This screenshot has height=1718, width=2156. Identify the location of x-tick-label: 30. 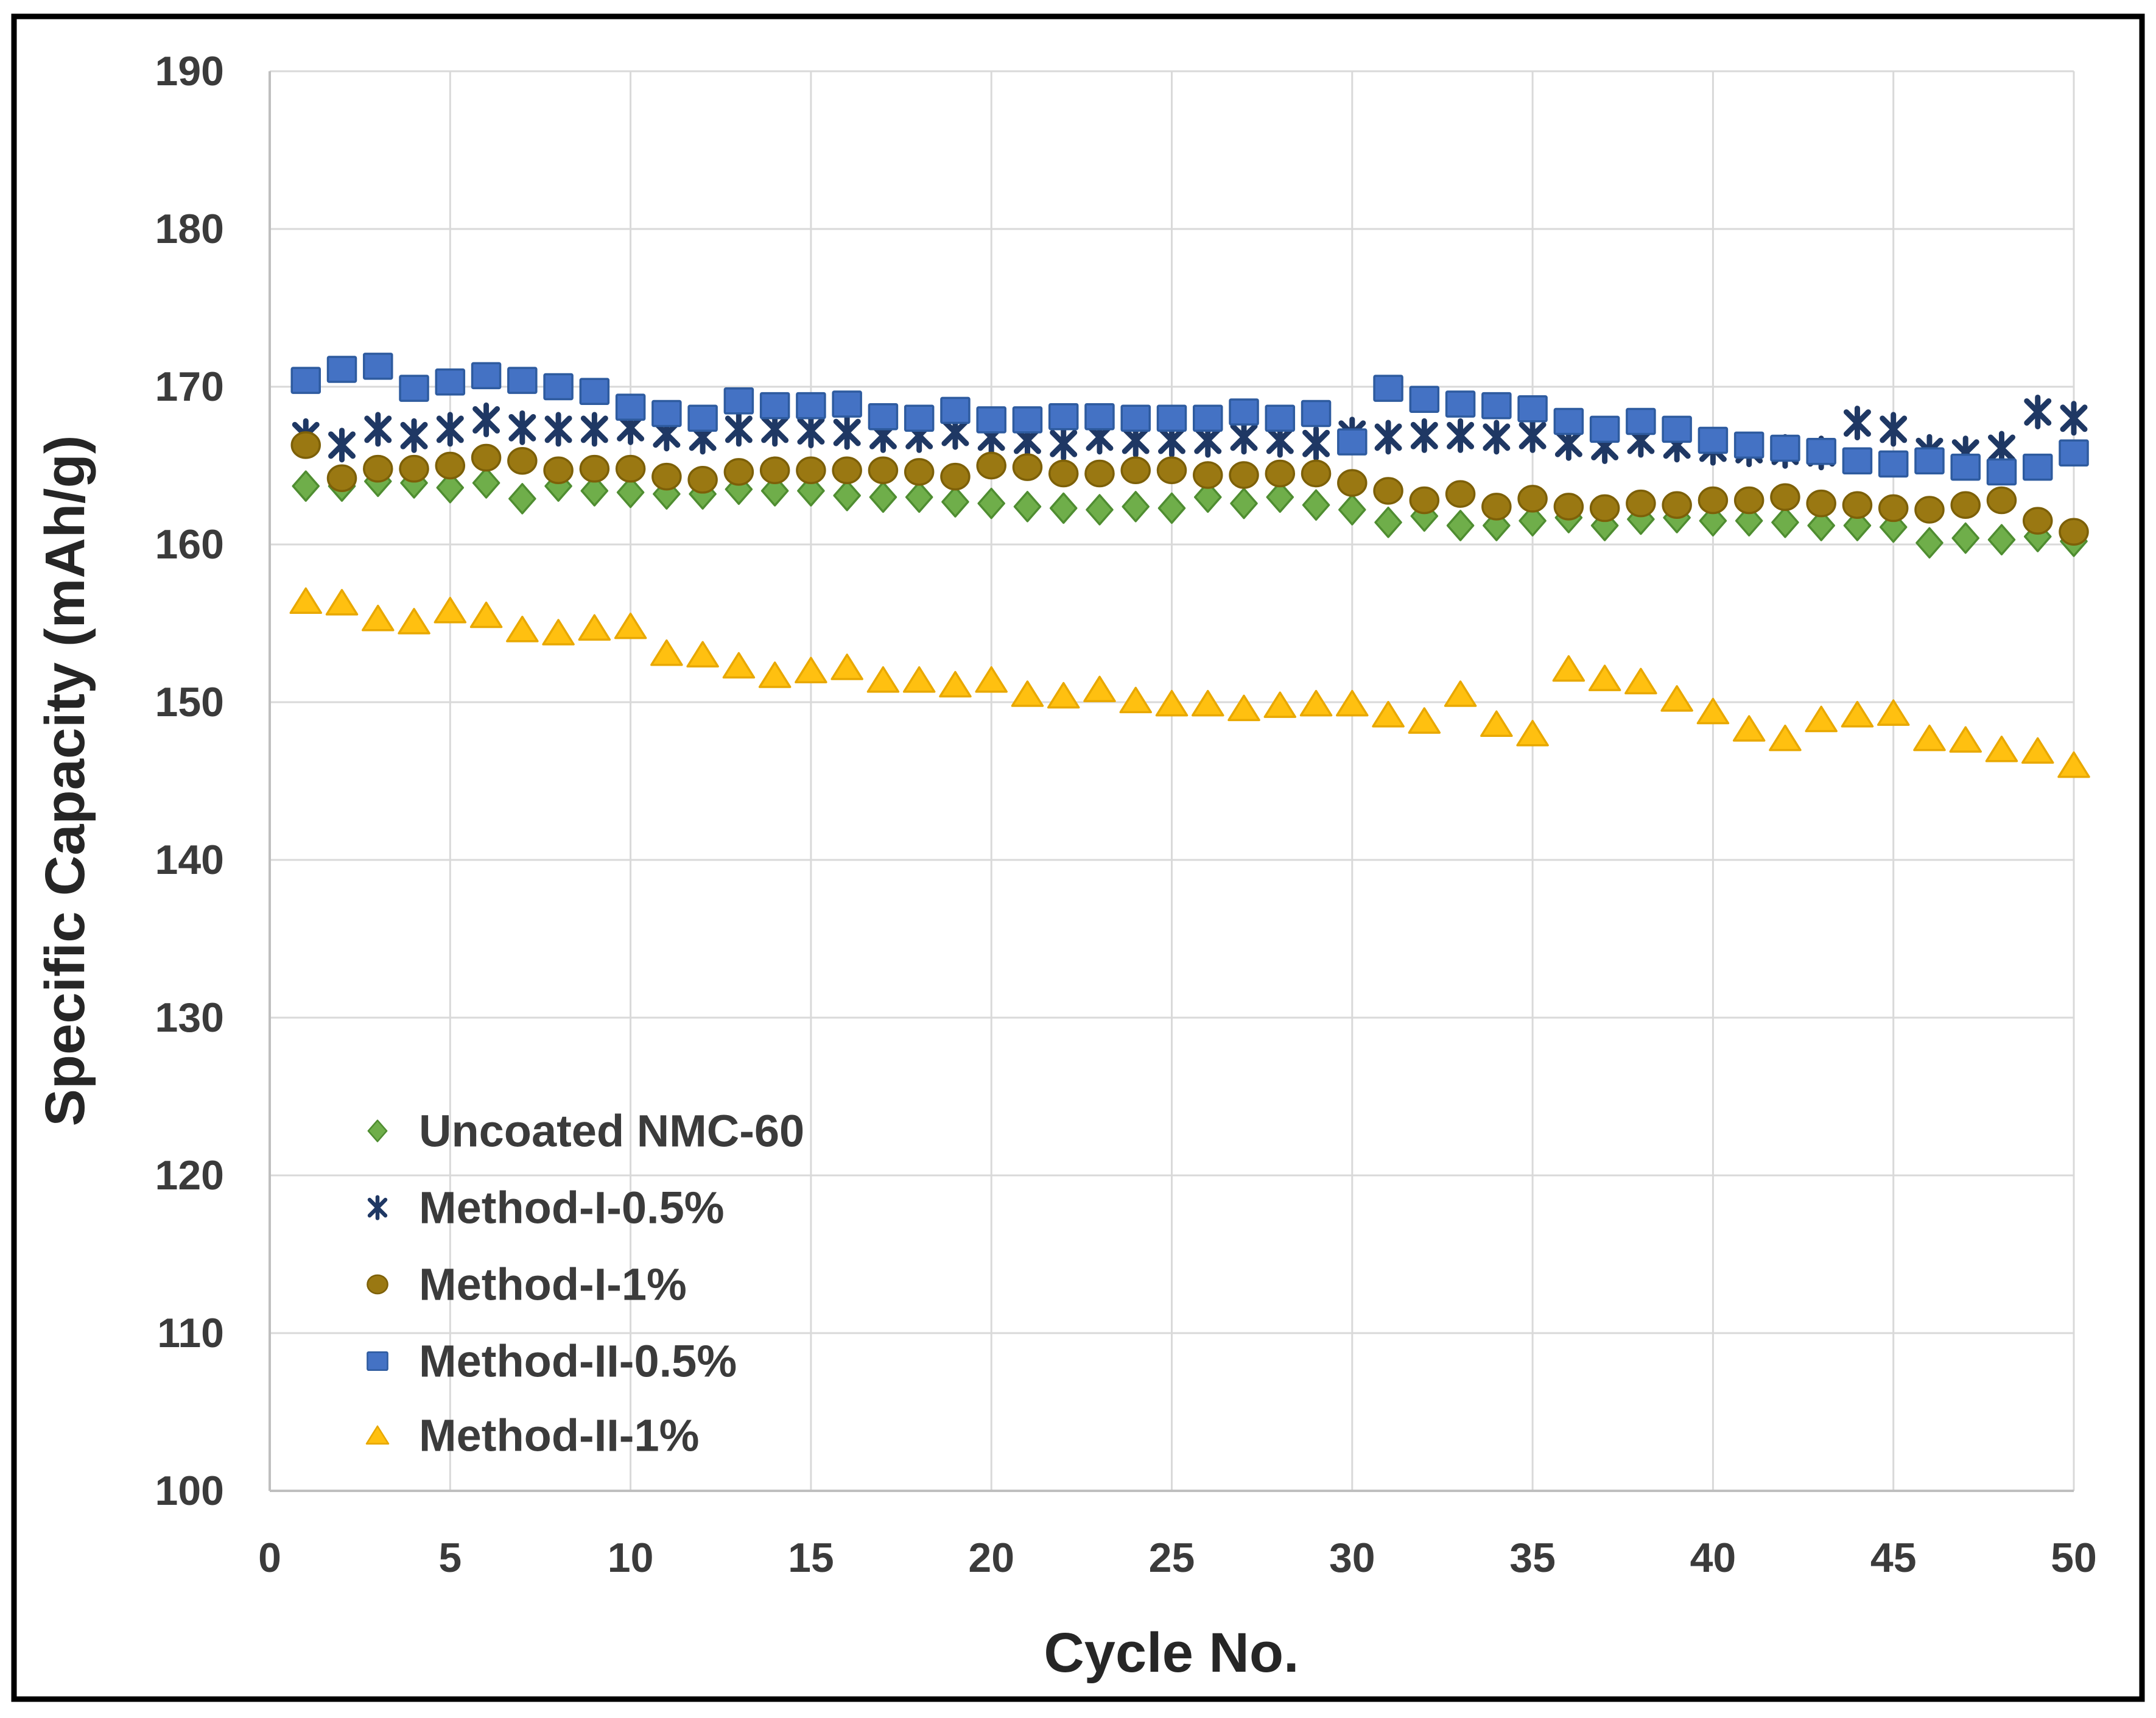
(1352, 1558).